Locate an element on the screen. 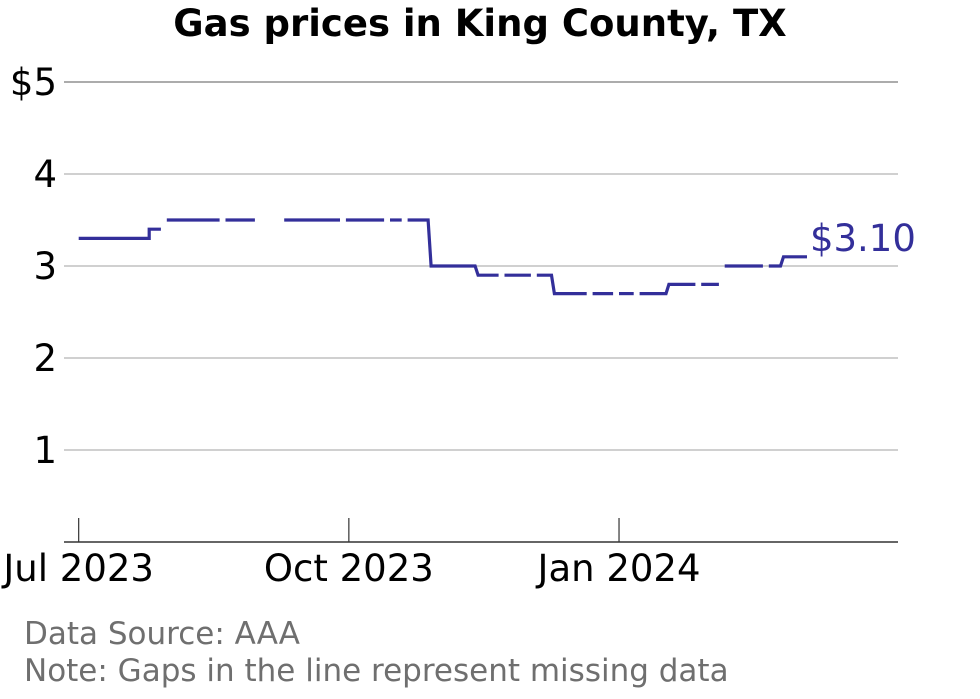  price-series is located at coordinates (442, 257).